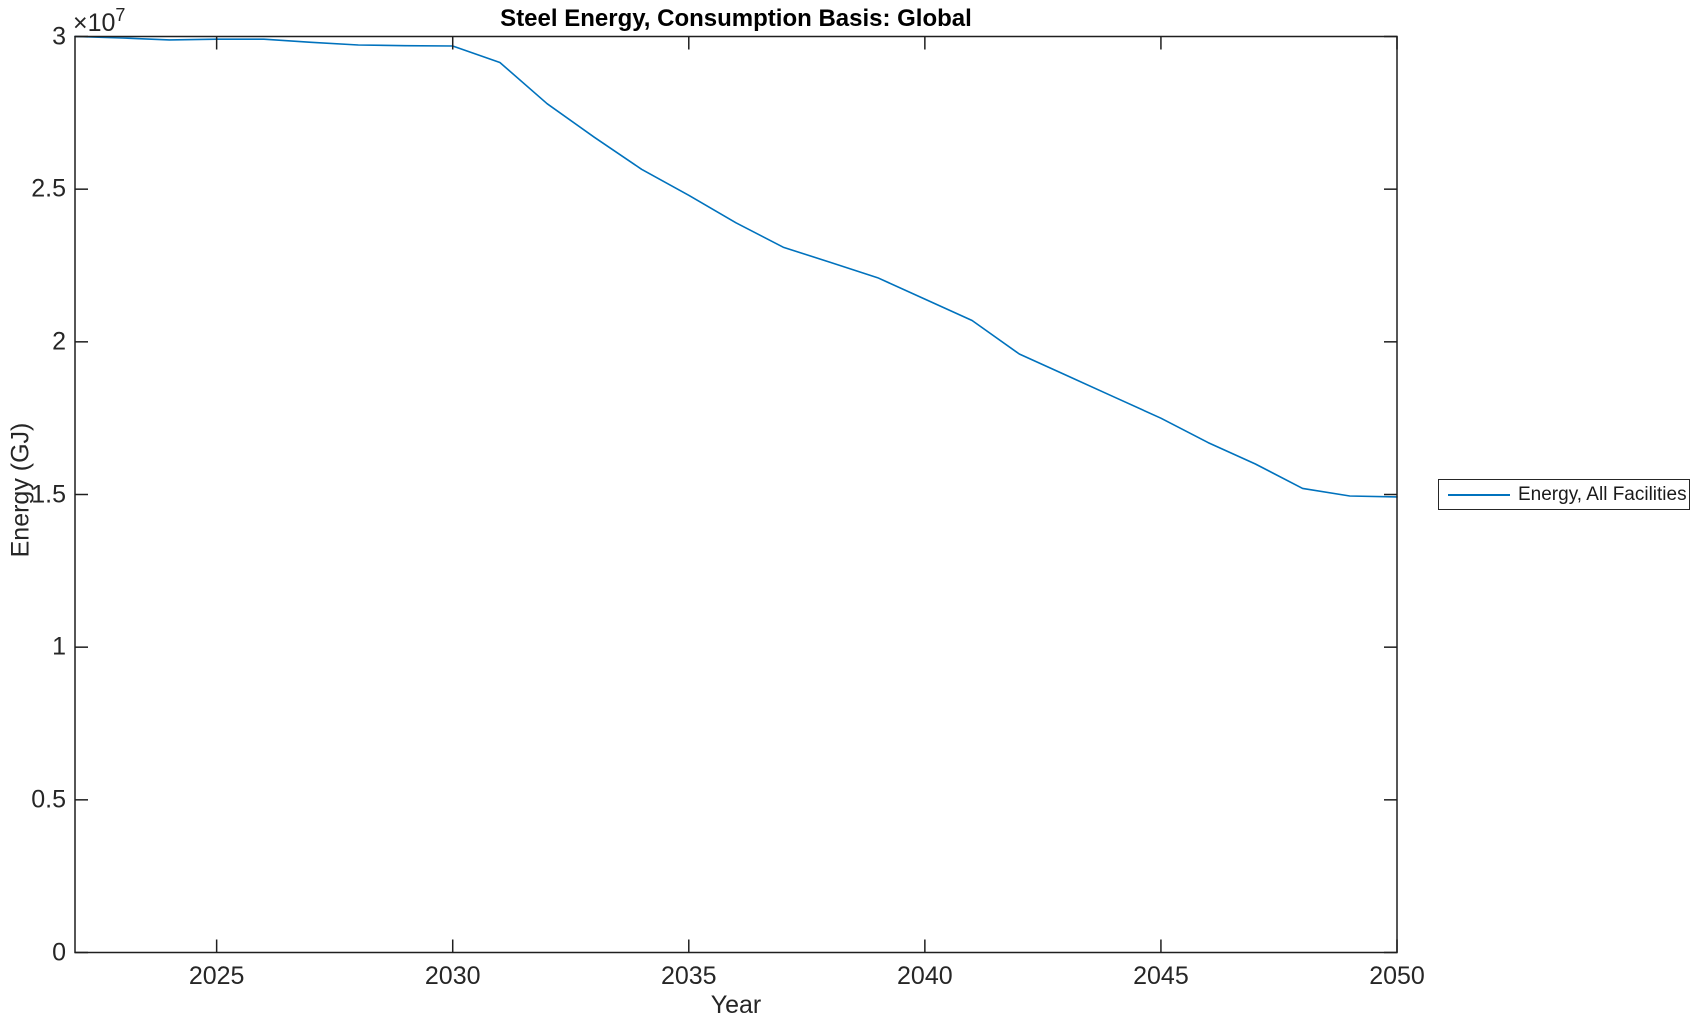  I want to click on y-tick-label: 1, so click(59, 646).